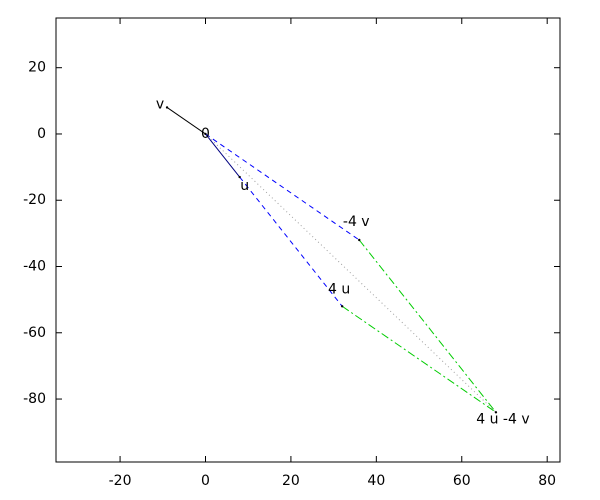 This screenshot has height=500, width=600. What do you see at coordinates (547, 481) in the screenshot?
I see `x-tick-label: 80` at bounding box center [547, 481].